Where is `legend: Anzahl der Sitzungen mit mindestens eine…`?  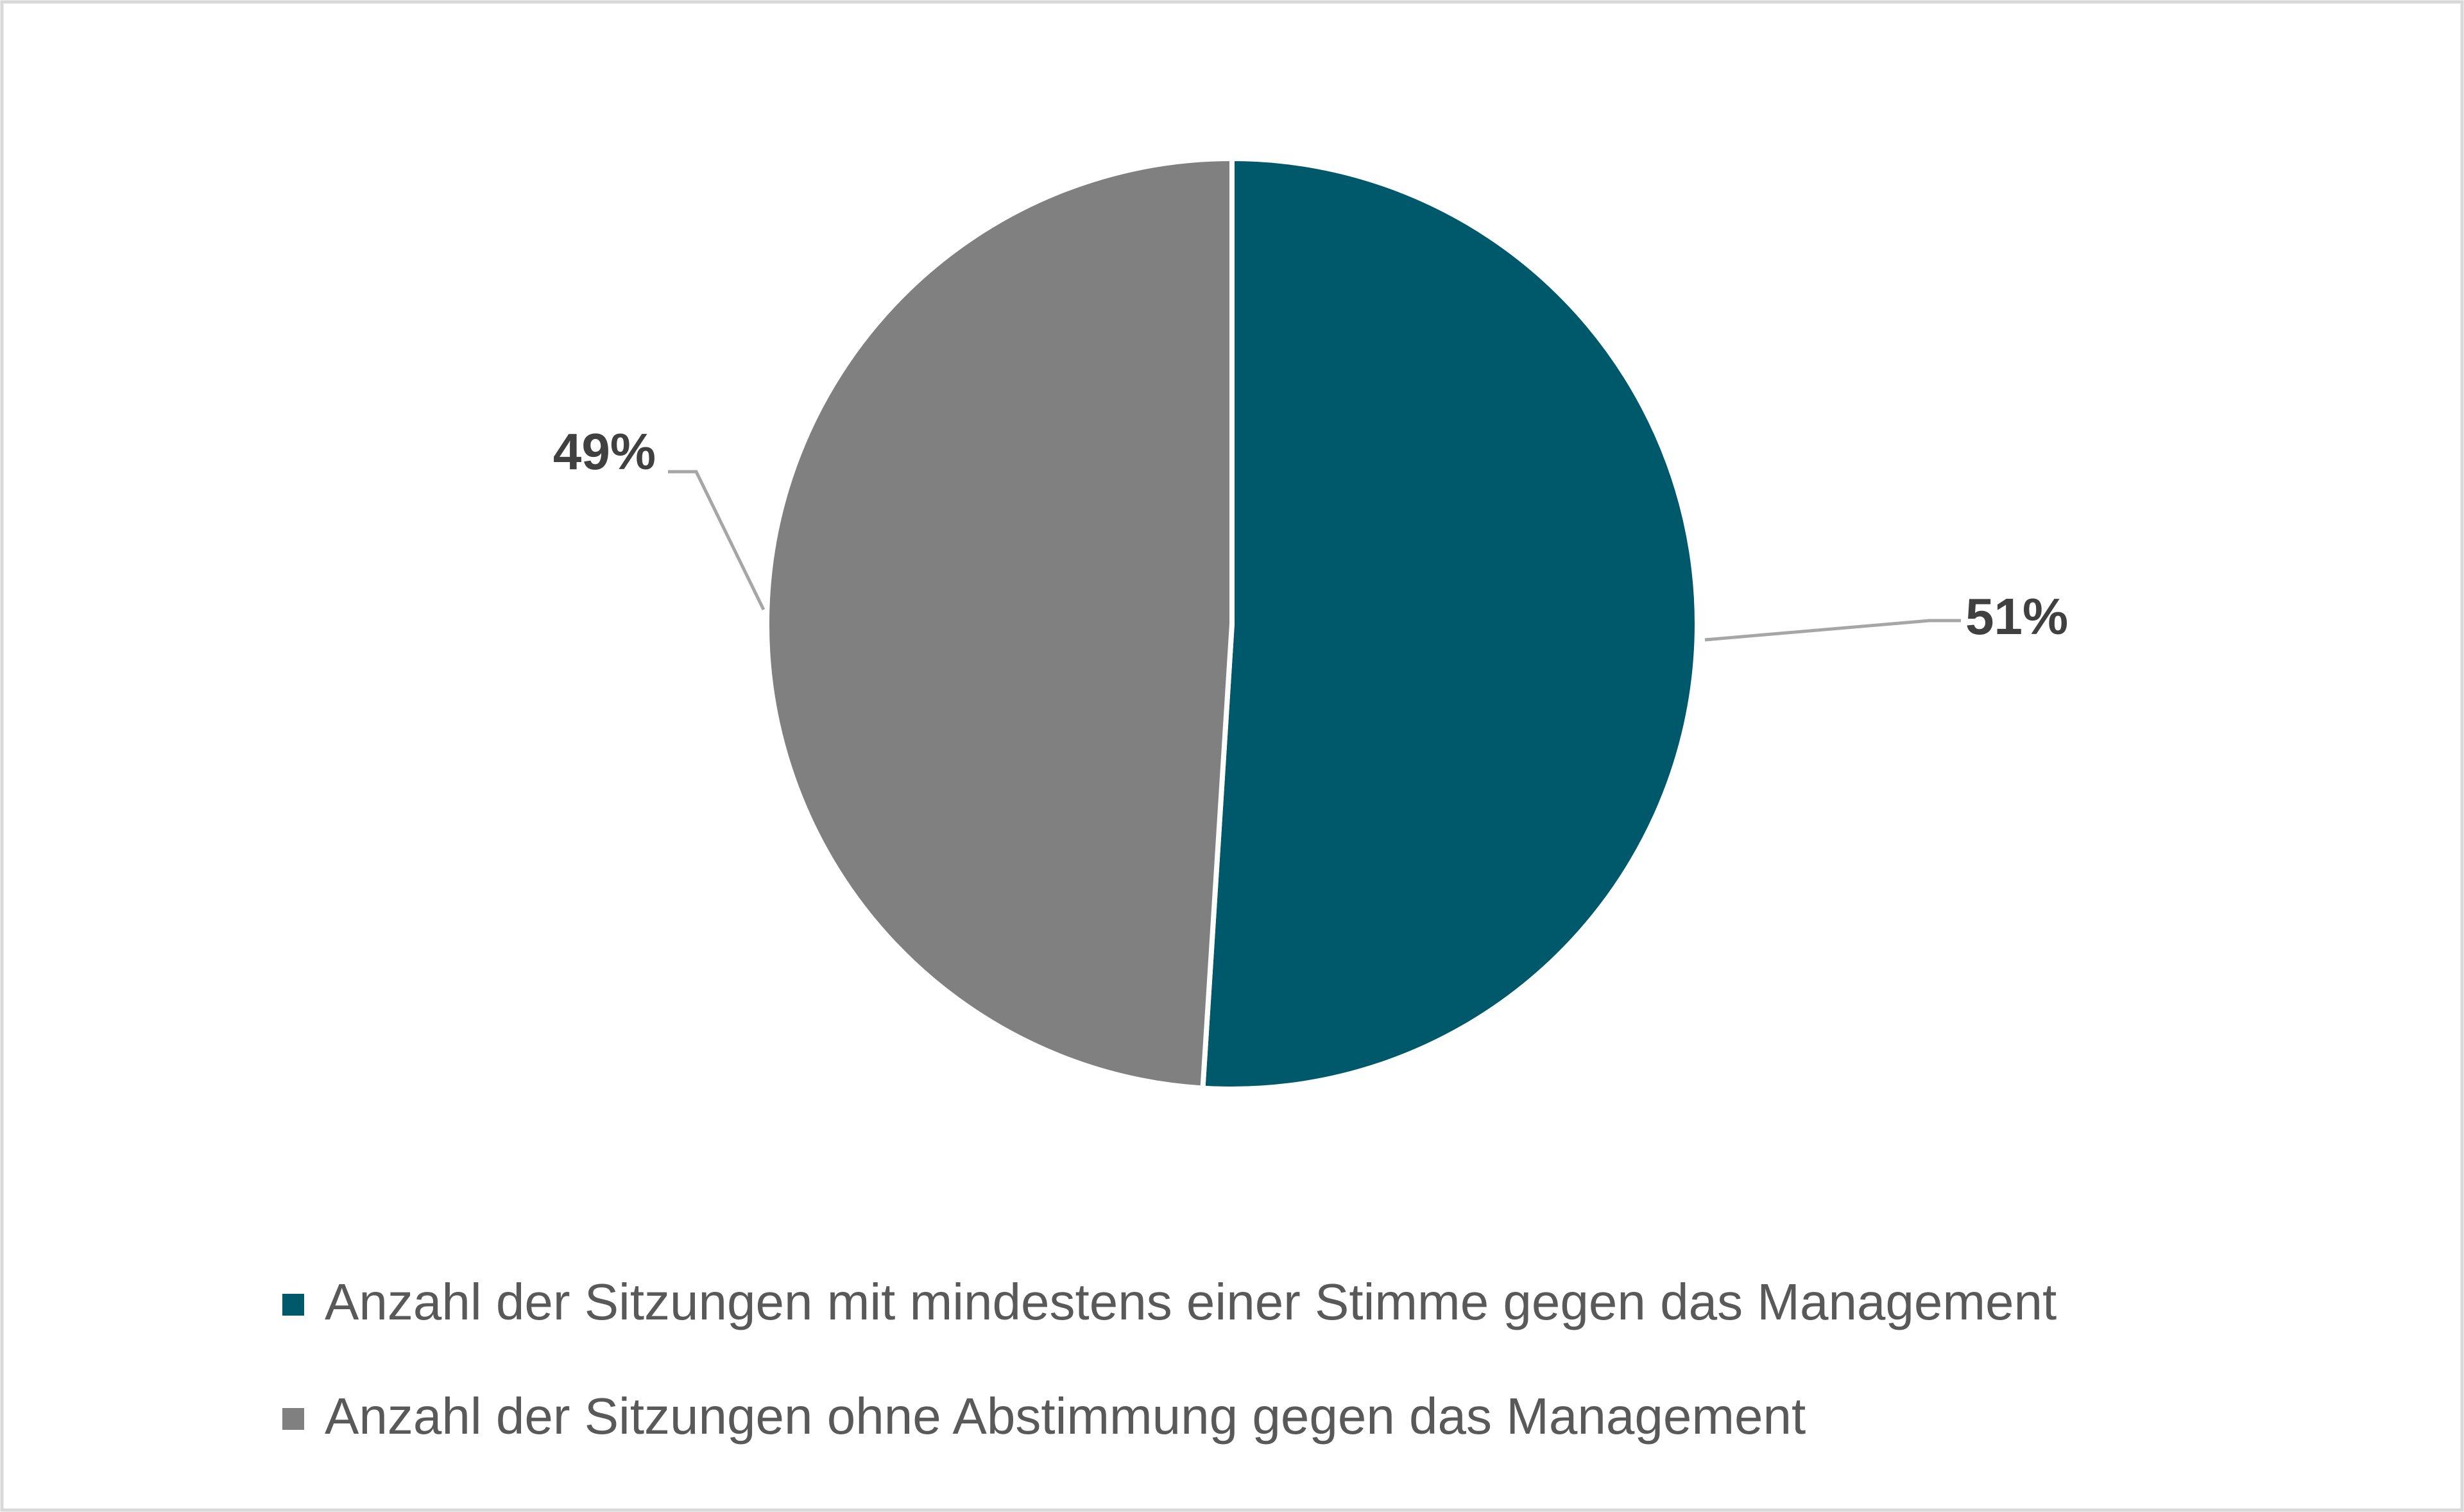 legend: Anzahl der Sitzungen mit mindestens eine… is located at coordinates (1169, 1359).